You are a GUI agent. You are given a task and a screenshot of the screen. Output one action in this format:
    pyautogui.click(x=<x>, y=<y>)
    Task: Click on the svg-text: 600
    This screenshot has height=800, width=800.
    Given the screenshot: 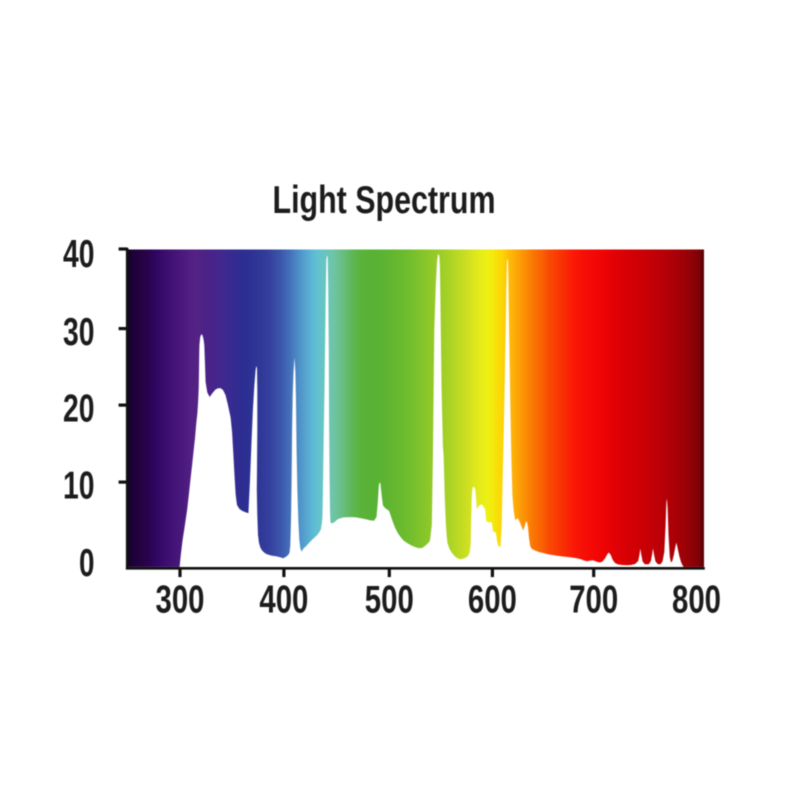 What is the action you would take?
    pyautogui.click(x=492, y=600)
    